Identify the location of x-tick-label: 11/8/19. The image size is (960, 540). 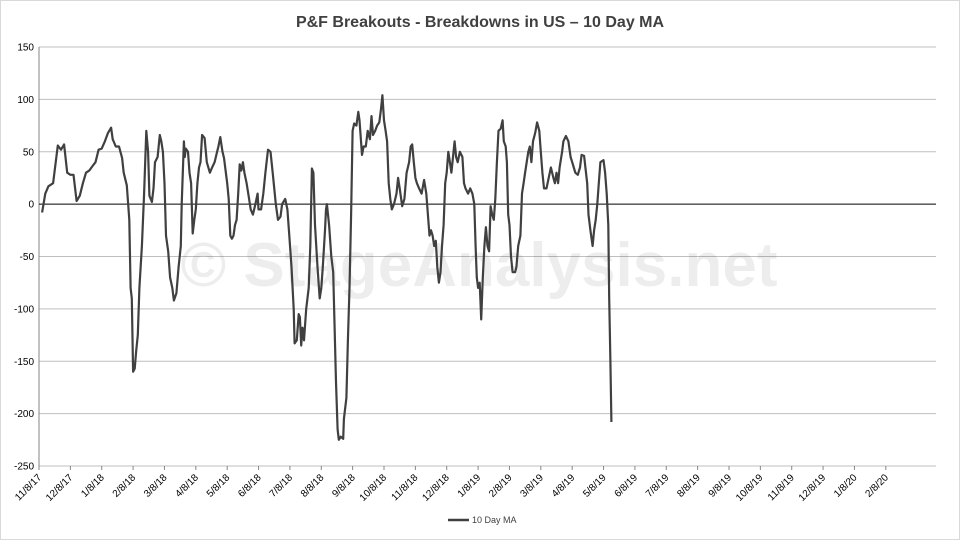
(781, 487).